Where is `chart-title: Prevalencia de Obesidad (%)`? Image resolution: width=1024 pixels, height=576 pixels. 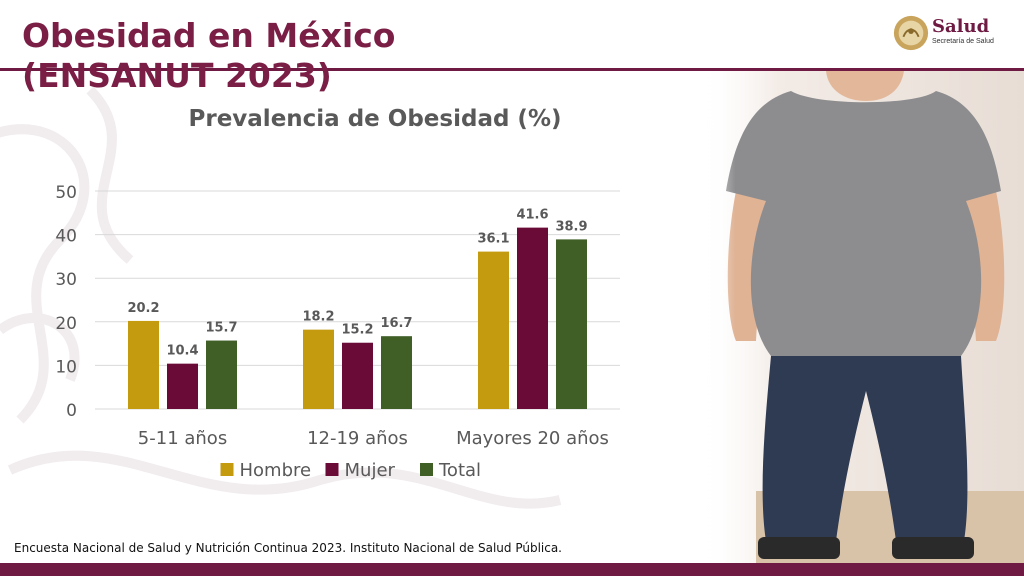
chart-title: Prevalencia de Obesidad (%) is located at coordinates (375, 119).